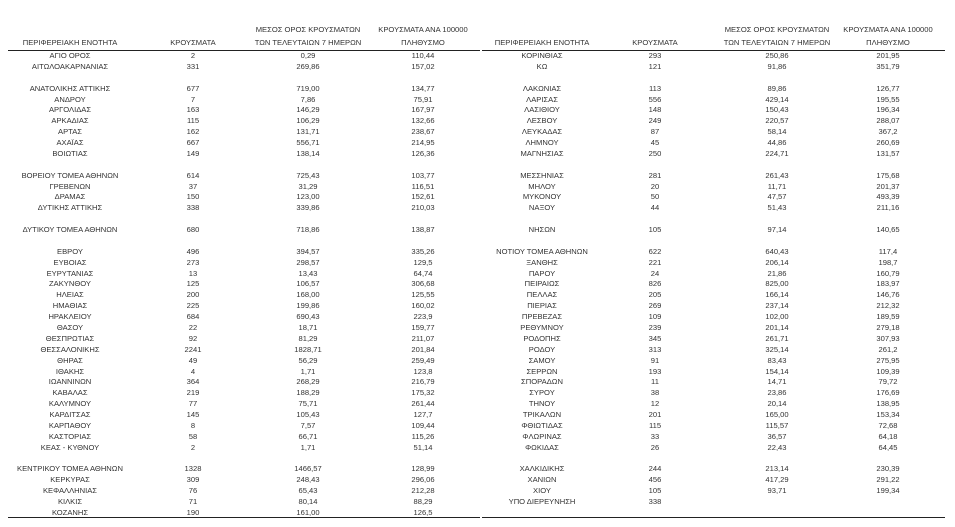 The width and height of the screenshot is (955, 527). Describe the element at coordinates (193, 175) in the screenshot. I see `left-row-cases: 614` at that location.